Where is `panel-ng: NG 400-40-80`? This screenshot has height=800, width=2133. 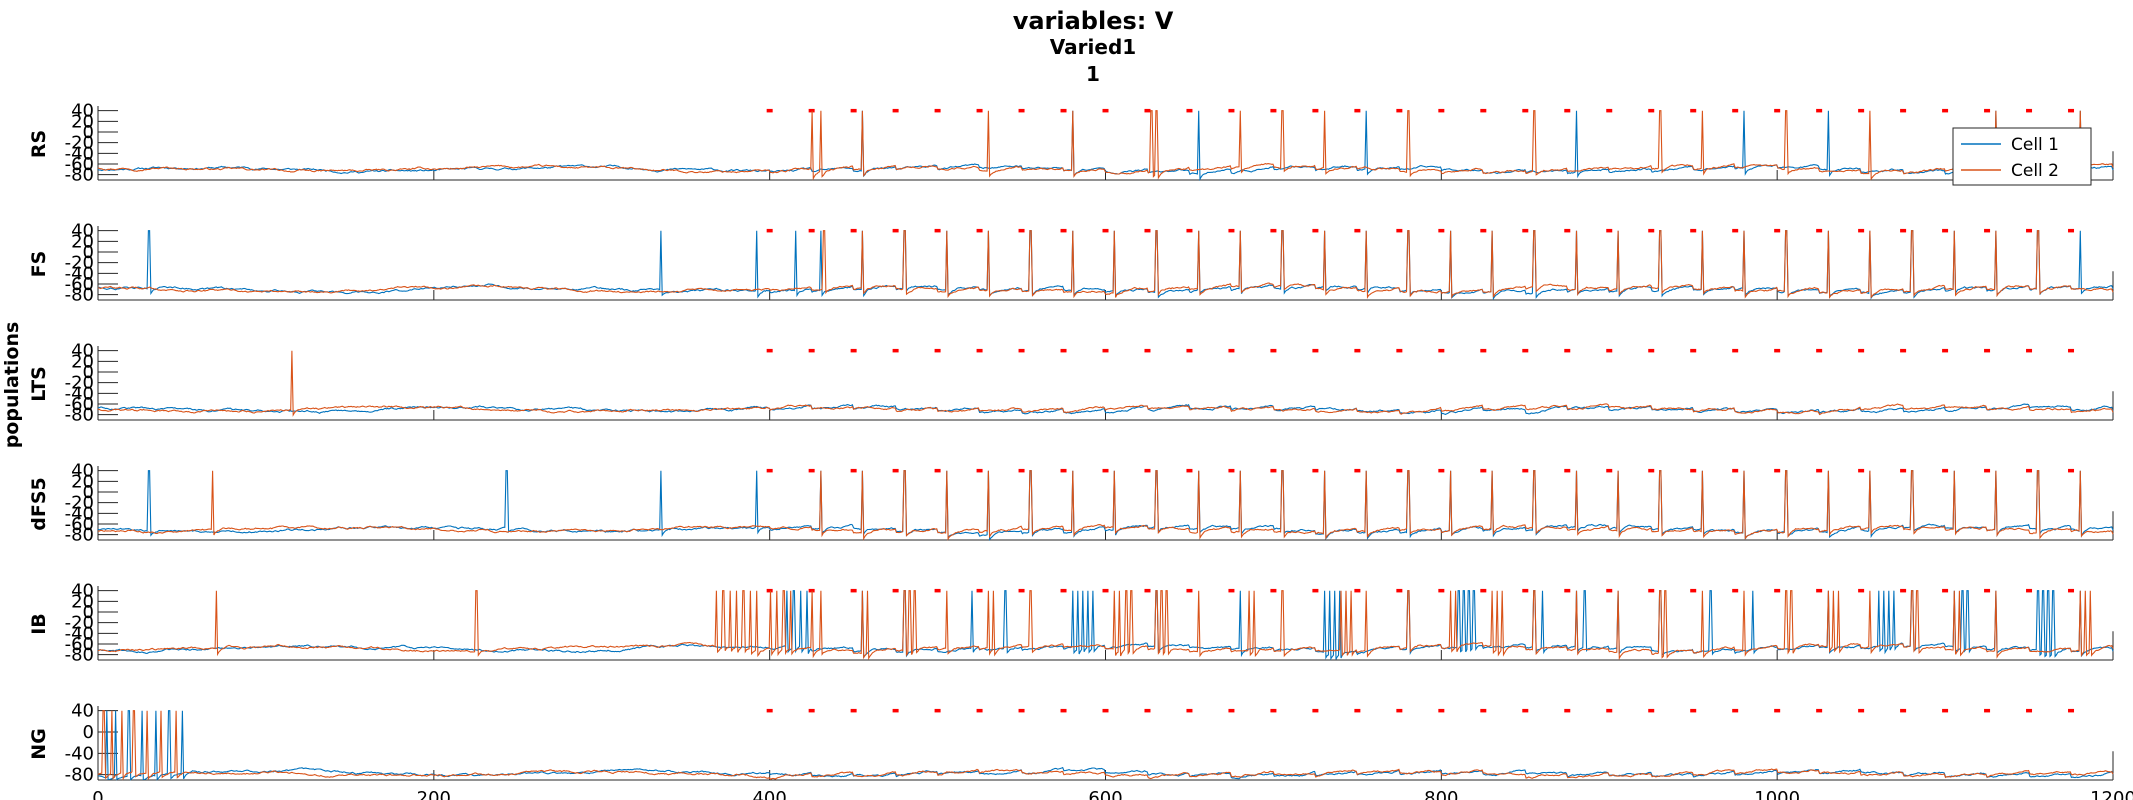
panel-ng: NG 400-40-80 is located at coordinates (1071, 743).